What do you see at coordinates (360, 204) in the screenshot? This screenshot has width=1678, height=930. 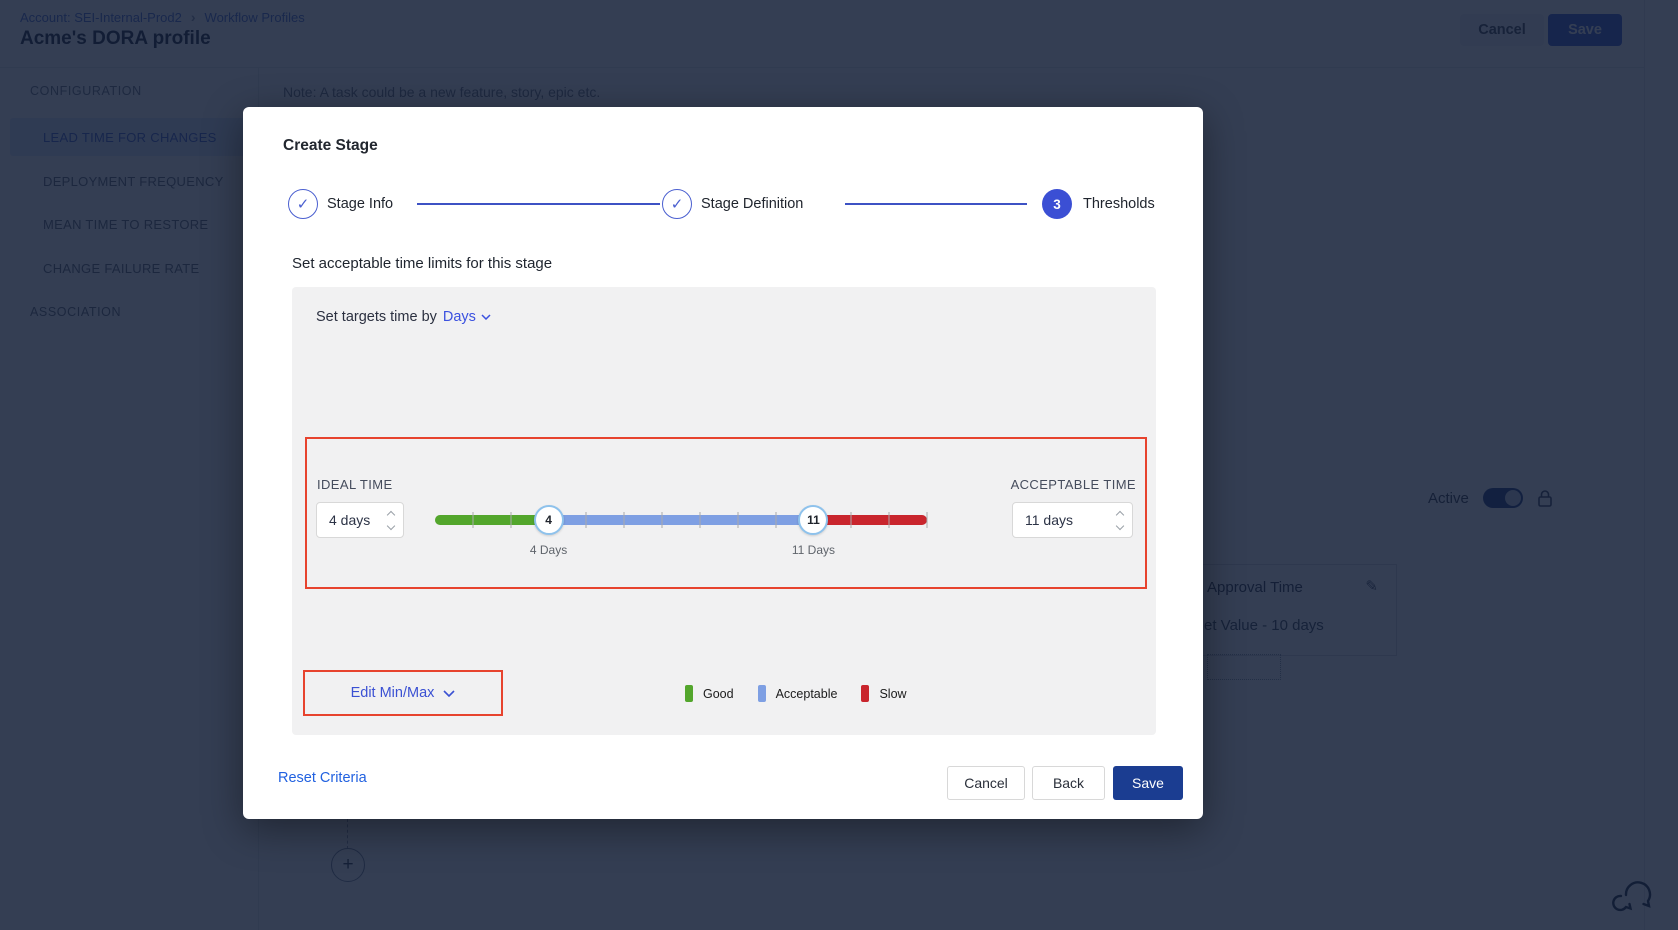 I see `step-stage-info-label: Stage Info` at bounding box center [360, 204].